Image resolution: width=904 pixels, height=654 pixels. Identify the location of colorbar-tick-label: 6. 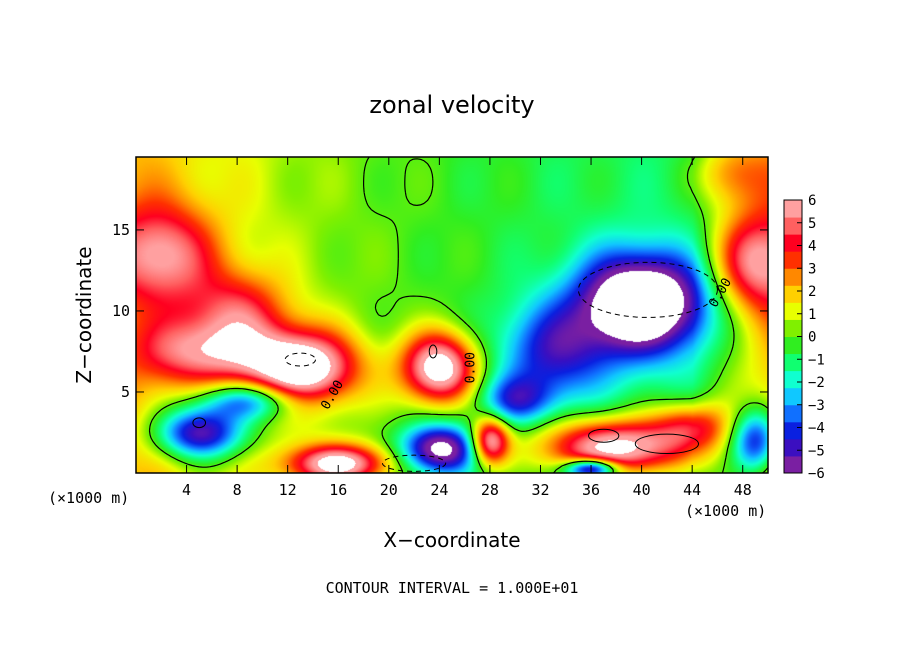
(812, 201).